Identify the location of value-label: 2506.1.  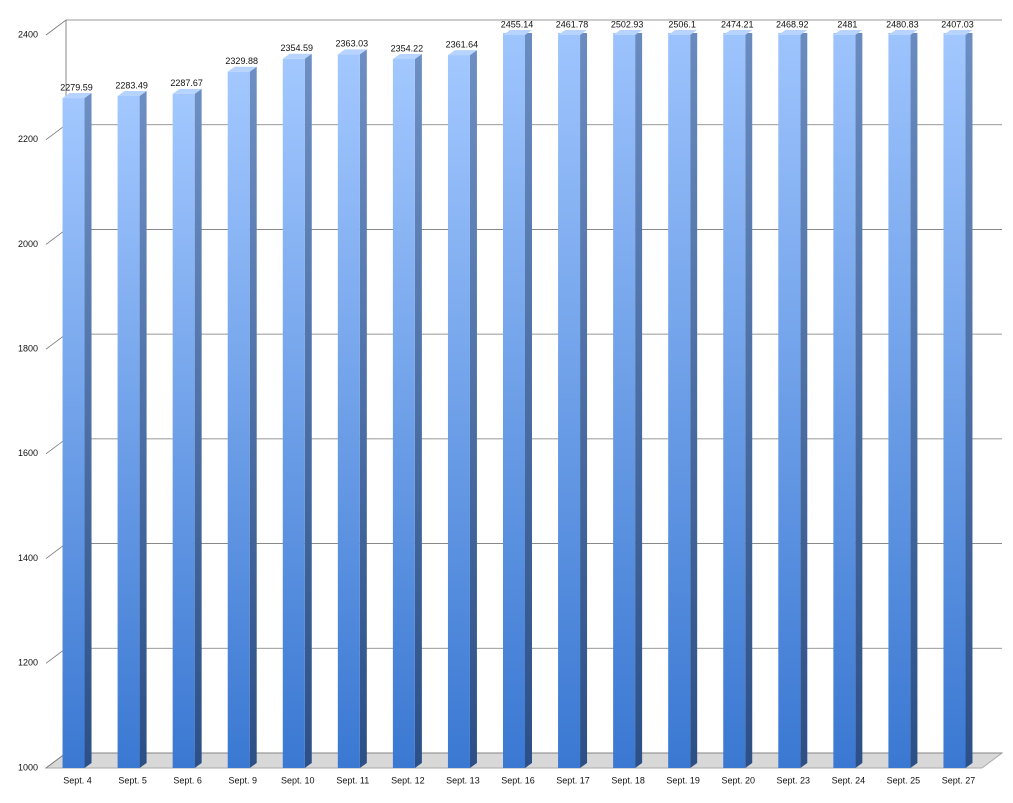
(682, 24).